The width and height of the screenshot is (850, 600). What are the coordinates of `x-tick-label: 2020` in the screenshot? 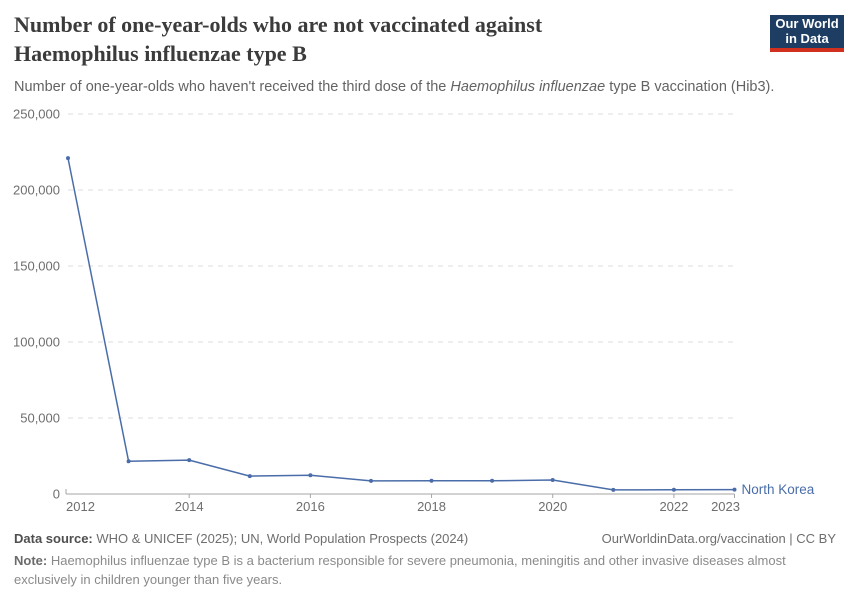 It's located at (552, 506).